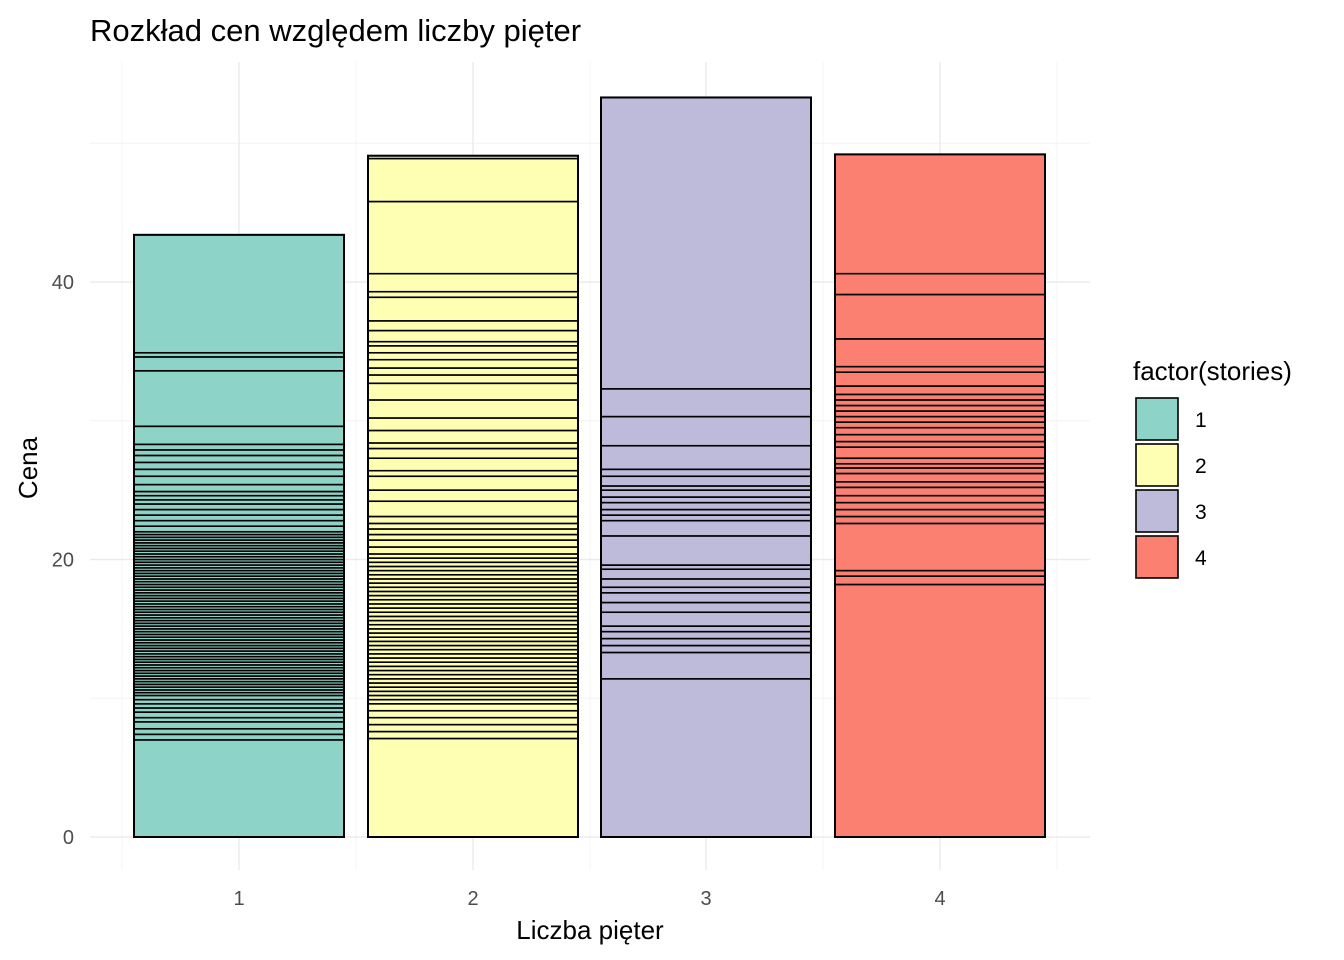 This screenshot has height=960, width=1344. I want to click on x-tick-label: 1, so click(238, 899).